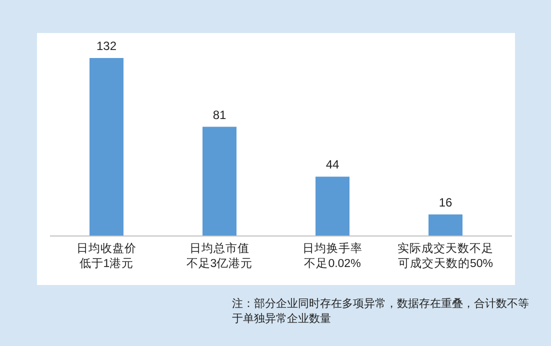  What do you see at coordinates (446, 255) in the screenshot?
I see `x-tick-label: 实际成交天数不足可成交天数的50%` at bounding box center [446, 255].